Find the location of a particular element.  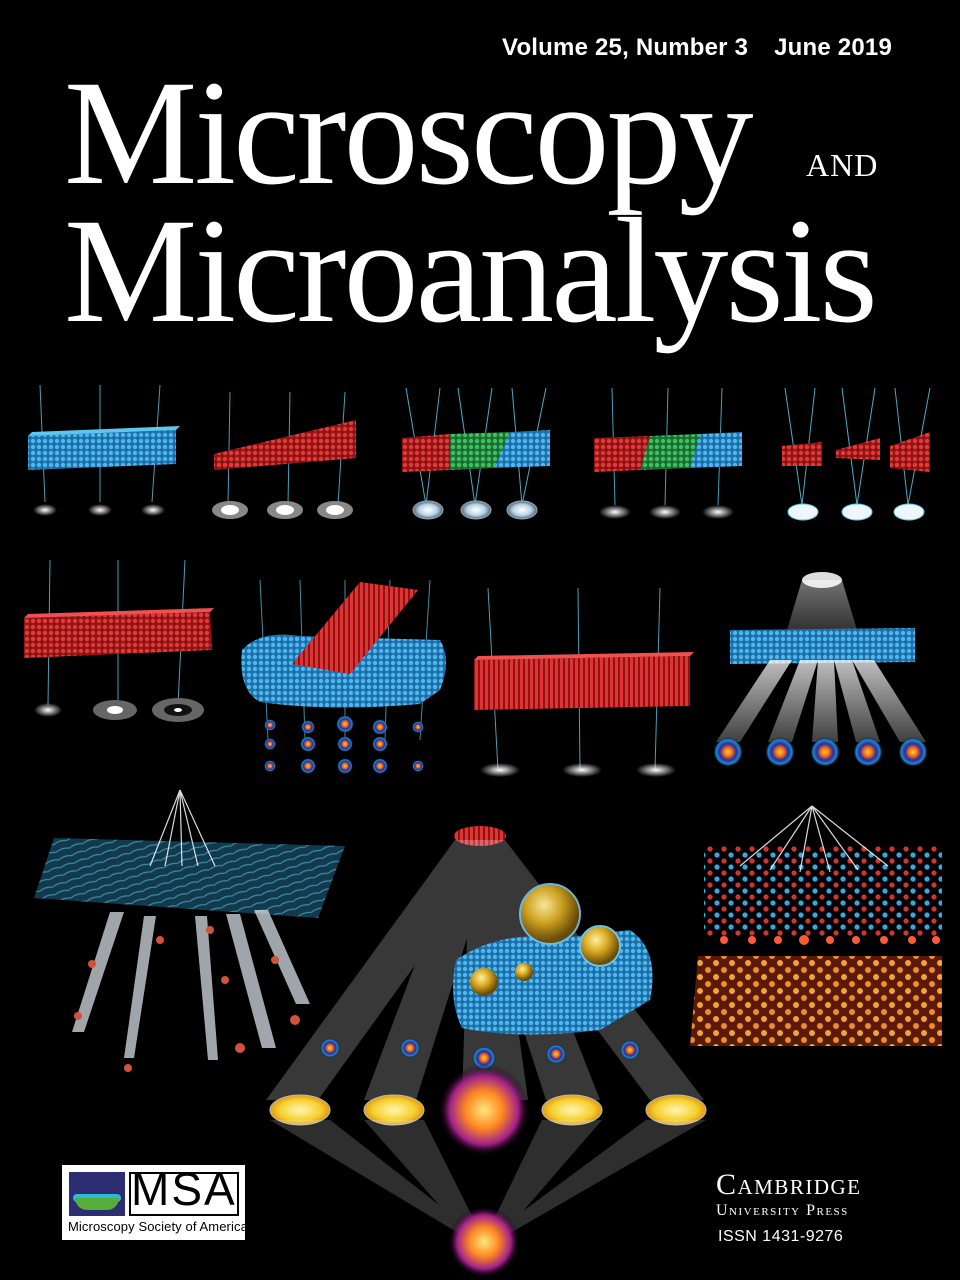

issn: ISSN 1431-9276 is located at coordinates (781, 1236).